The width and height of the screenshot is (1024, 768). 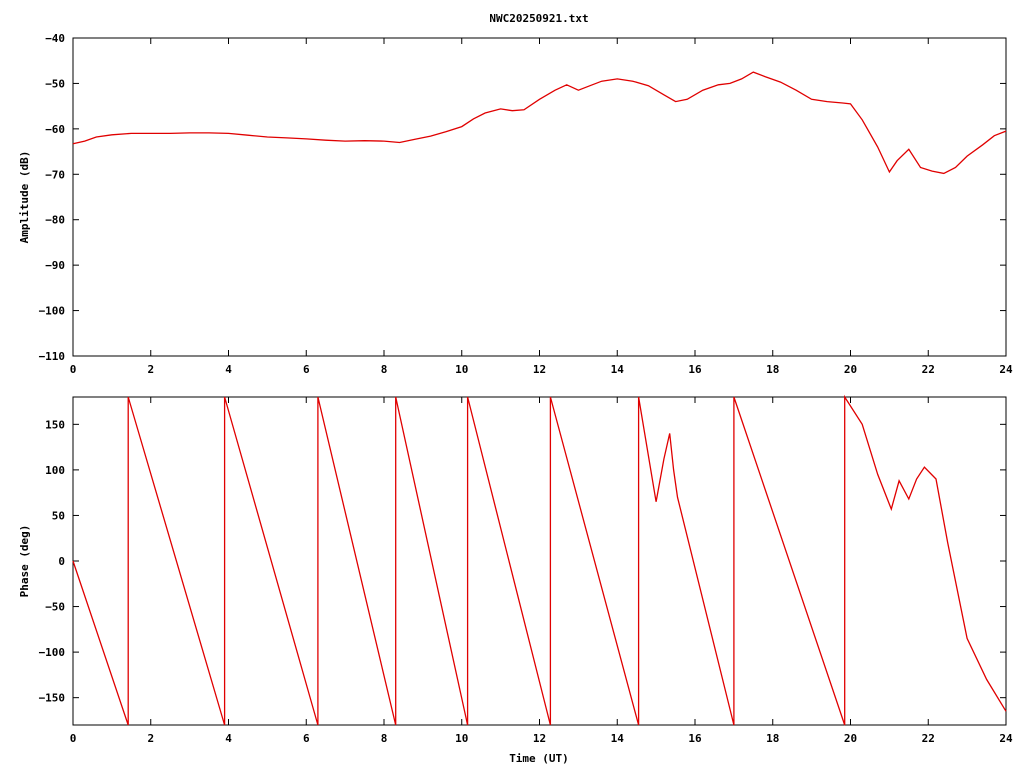 What do you see at coordinates (55, 424) in the screenshot?
I see `phase-y-tick-label: 150` at bounding box center [55, 424].